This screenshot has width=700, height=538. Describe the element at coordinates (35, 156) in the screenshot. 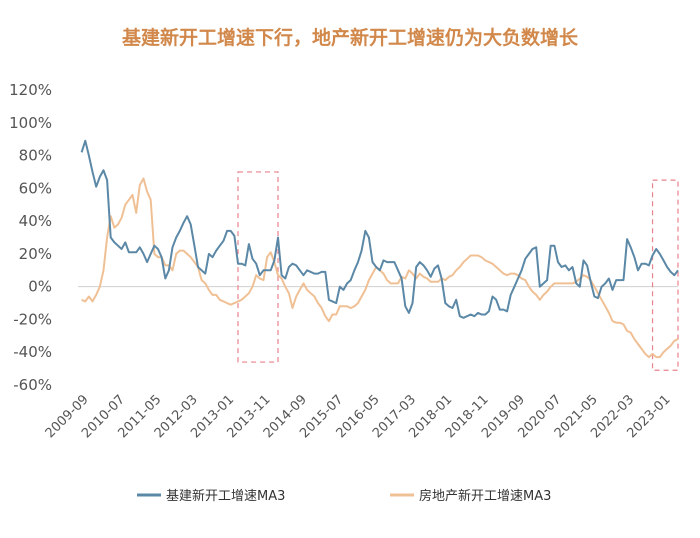

I see `y-tick-label: 80%` at that location.